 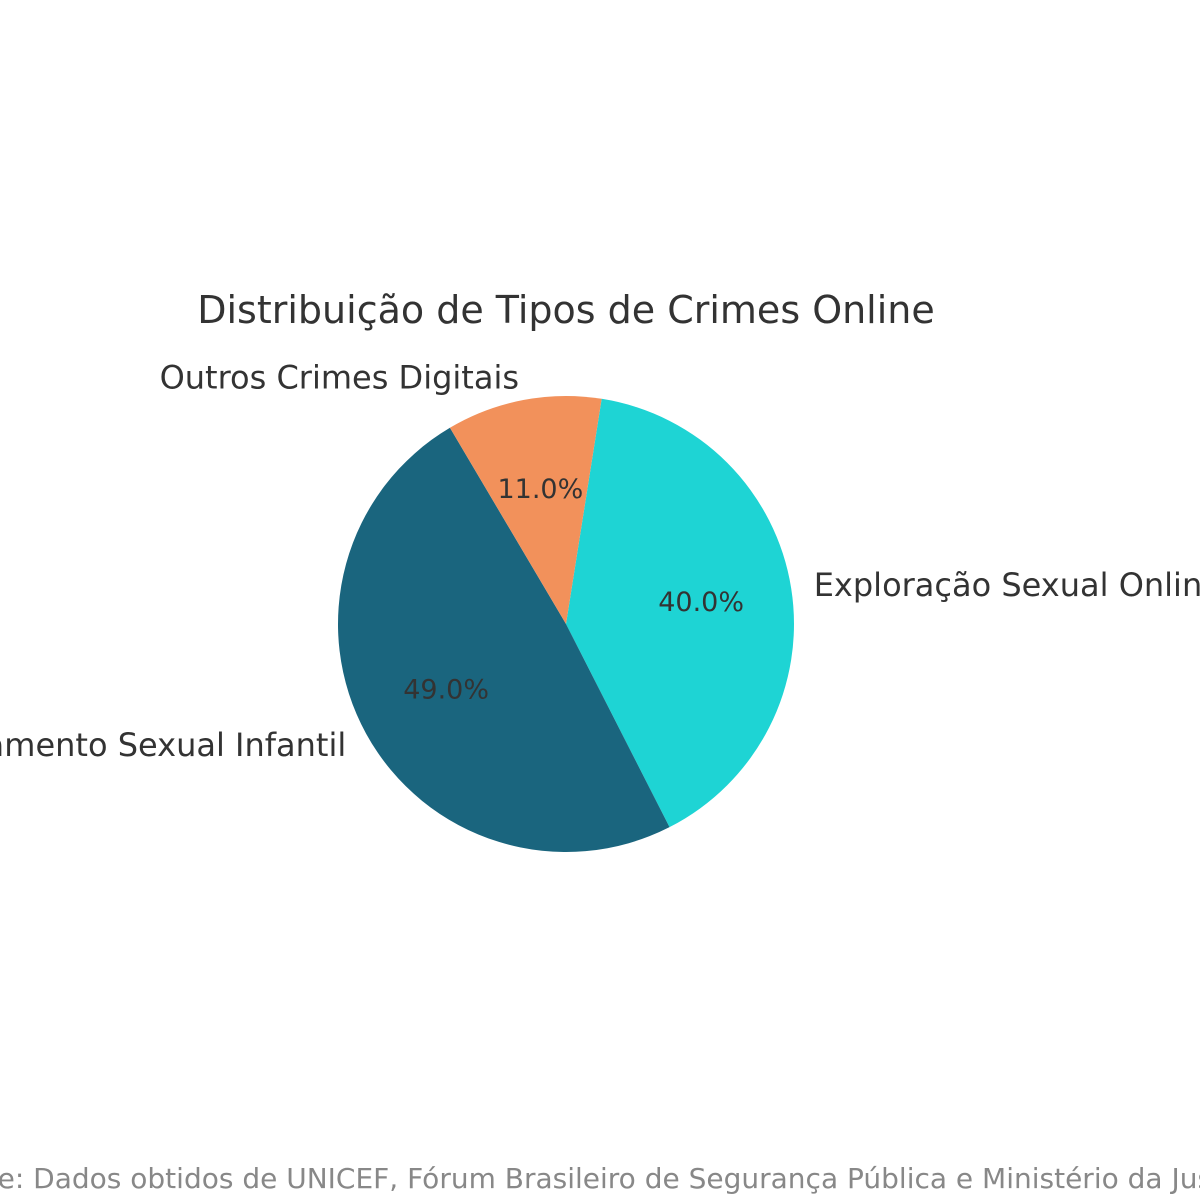 I want to click on pie-slice-exploracao-sexual-online, so click(x=680, y=613).